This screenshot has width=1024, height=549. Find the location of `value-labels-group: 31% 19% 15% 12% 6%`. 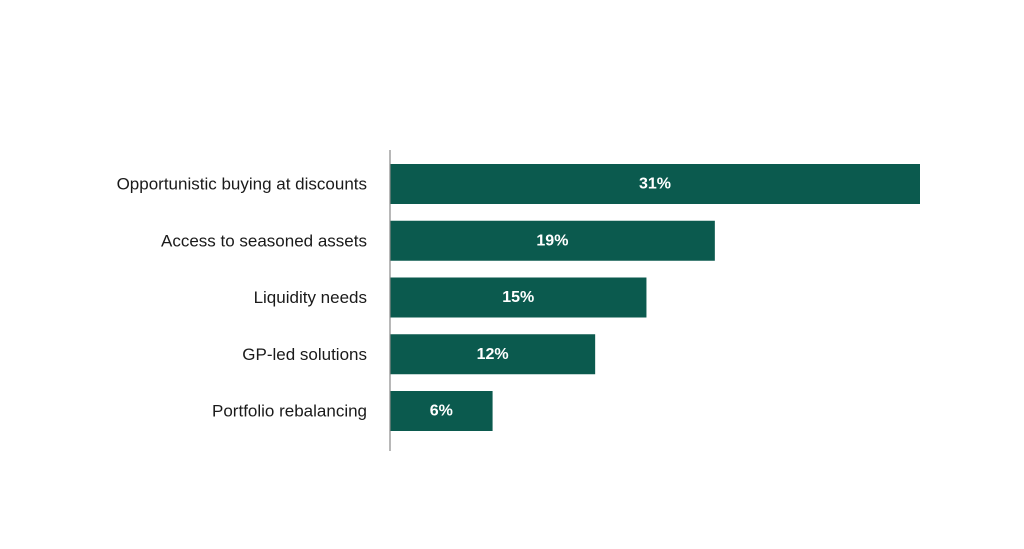

value-labels-group: 31% 19% 15% 12% 6% is located at coordinates (550, 298).